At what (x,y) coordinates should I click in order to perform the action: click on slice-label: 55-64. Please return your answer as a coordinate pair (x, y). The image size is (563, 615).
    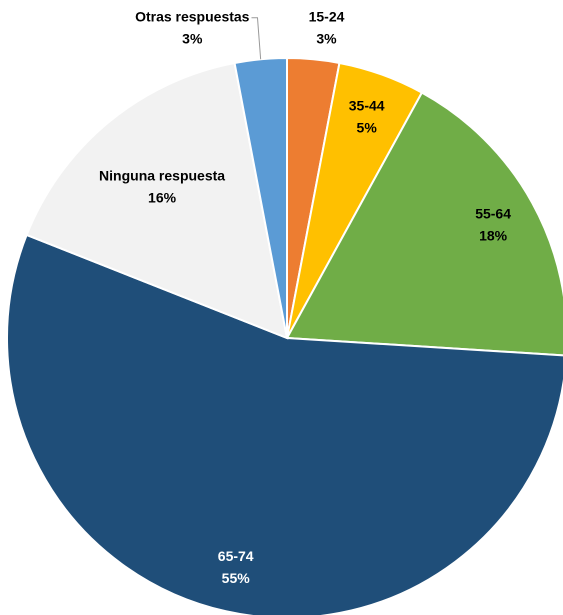
    Looking at the image, I should click on (493, 213).